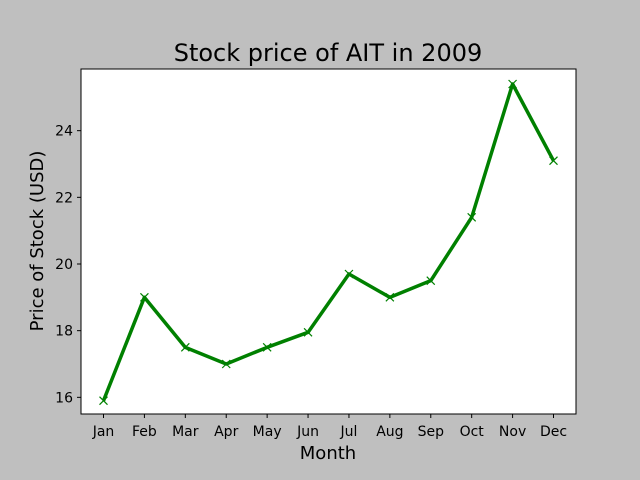 The width and height of the screenshot is (640, 480). I want to click on y-tick-label: 24, so click(64, 132).